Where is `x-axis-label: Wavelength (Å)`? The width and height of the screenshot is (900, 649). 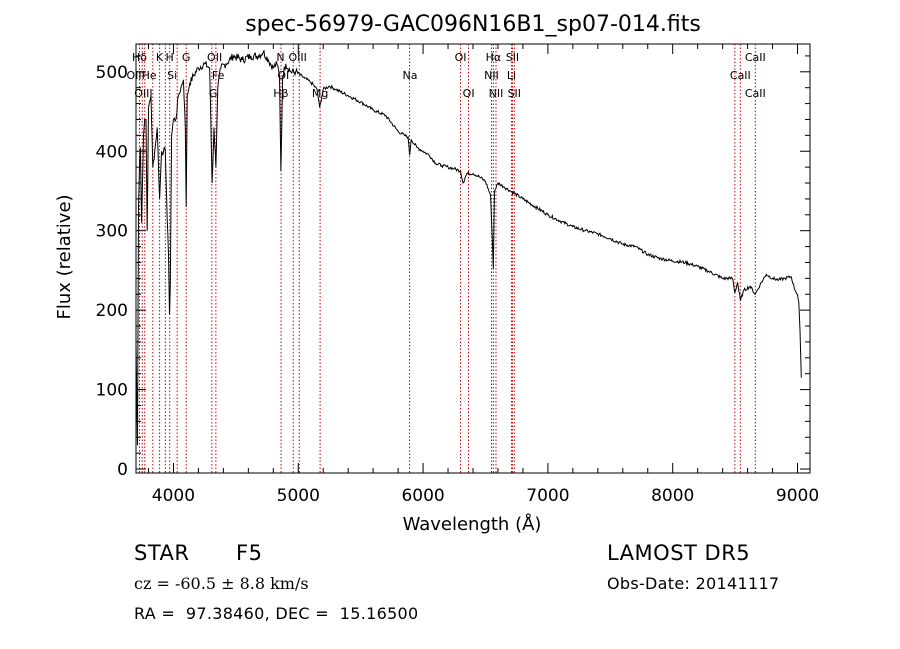
x-axis-label: Wavelength (Å) is located at coordinates (472, 524).